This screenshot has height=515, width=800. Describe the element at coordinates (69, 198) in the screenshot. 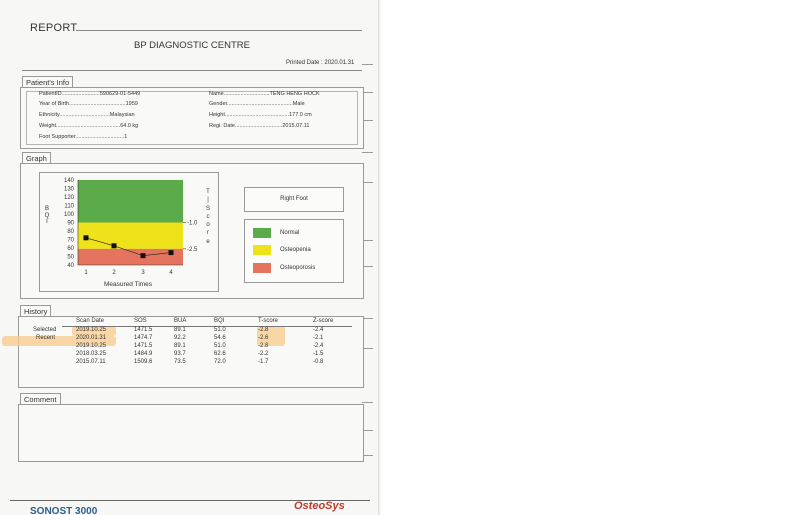

I see `y-tick-label: 120` at that location.